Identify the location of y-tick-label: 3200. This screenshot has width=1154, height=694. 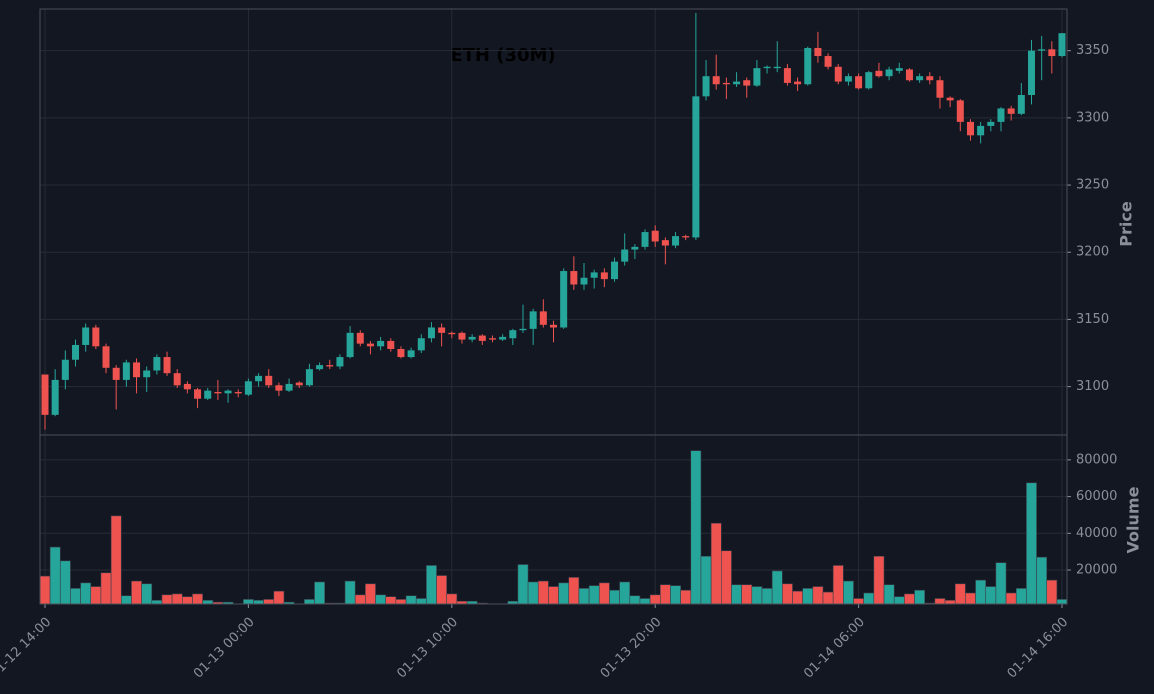
(1092, 252).